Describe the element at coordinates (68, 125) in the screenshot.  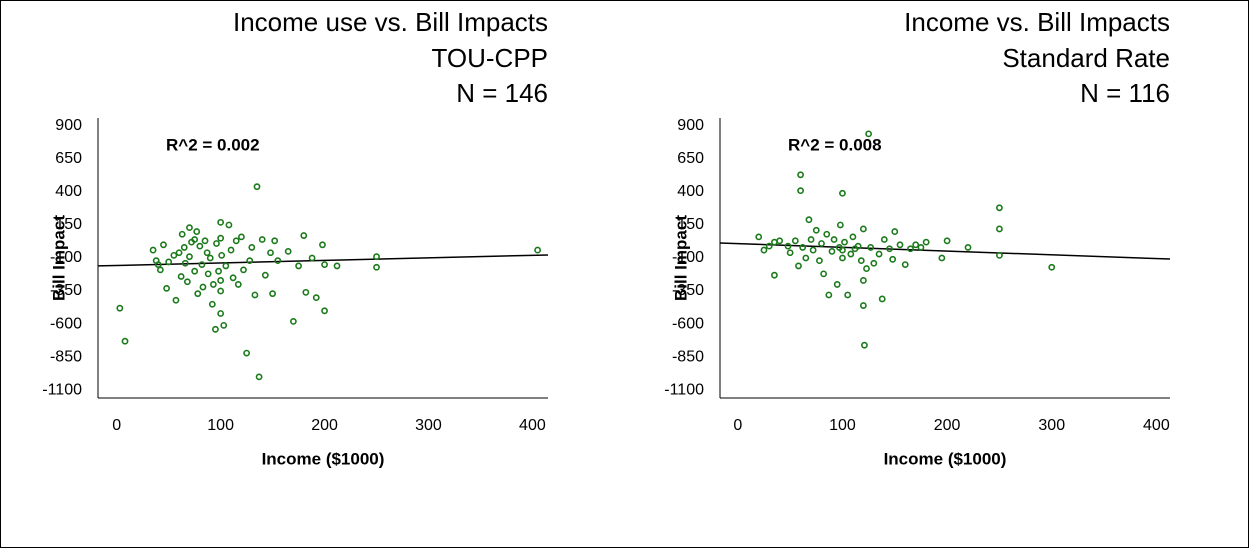
I see `y-tick-label: 900` at that location.